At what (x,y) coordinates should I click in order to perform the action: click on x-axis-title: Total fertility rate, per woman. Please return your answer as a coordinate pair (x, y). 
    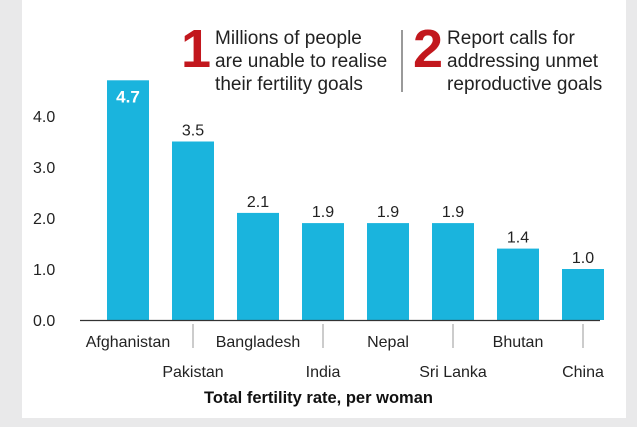
    Looking at the image, I should click on (318, 398).